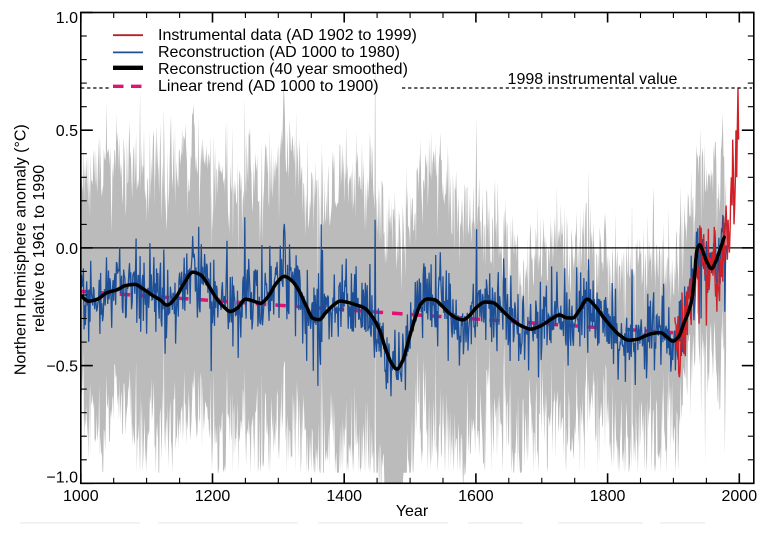 This screenshot has width=767, height=533. I want to click on svg-text:Reconstruction (40 year smooth: Reconstruction (40 year smoothed), so click(283, 69).